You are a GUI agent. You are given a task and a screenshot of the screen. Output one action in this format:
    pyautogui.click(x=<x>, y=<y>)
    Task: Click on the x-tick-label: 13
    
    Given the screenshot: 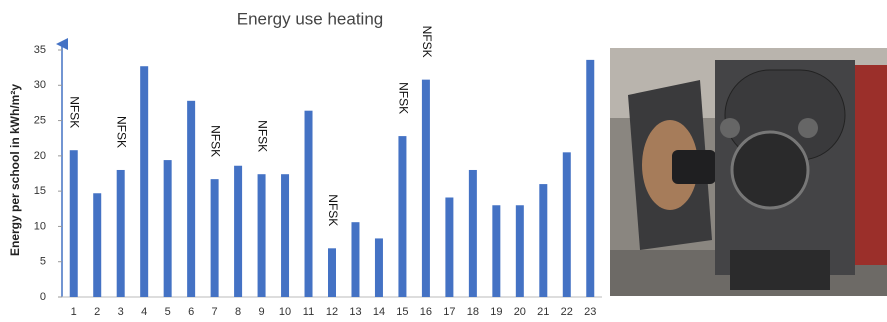 What is the action you would take?
    pyautogui.click(x=355, y=312)
    